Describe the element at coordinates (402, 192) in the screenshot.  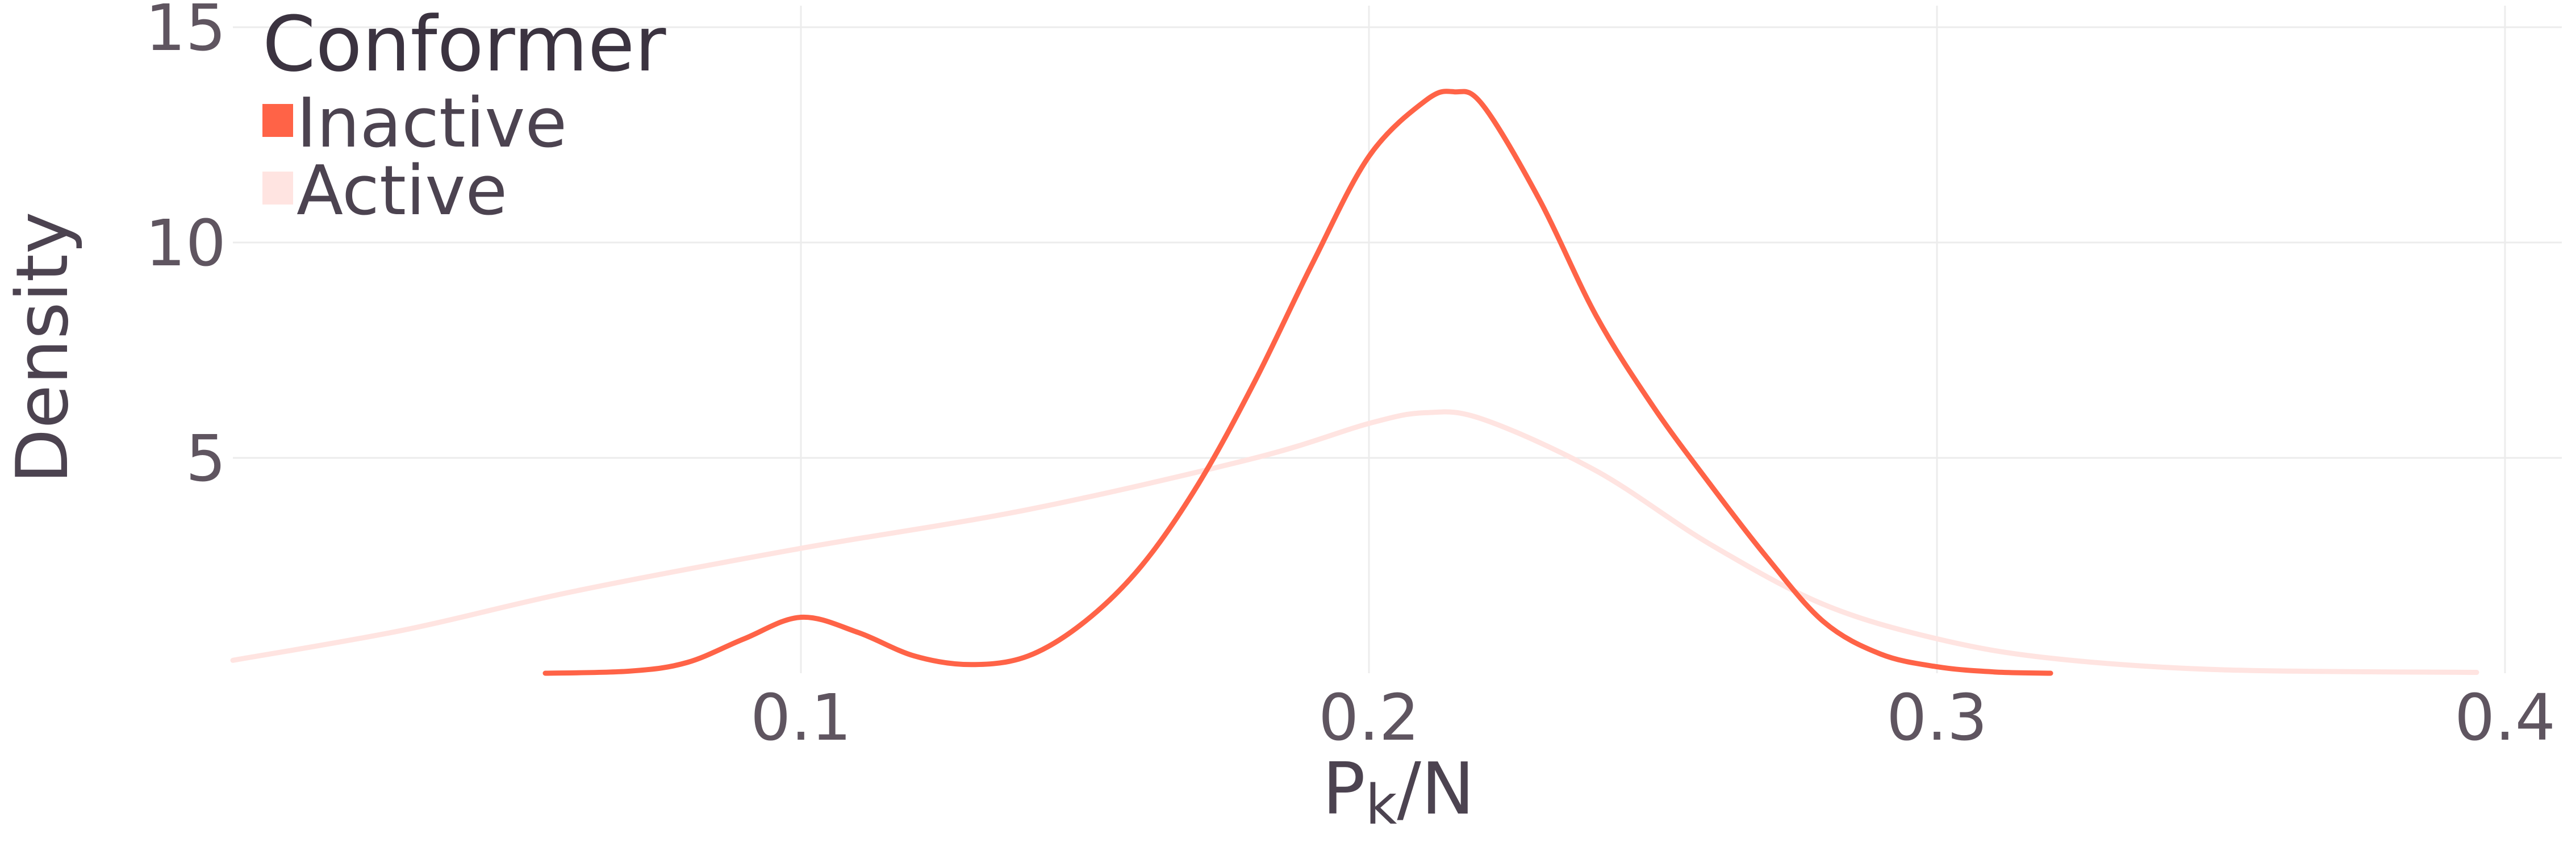
I see `legend-label-active: Active` at that location.